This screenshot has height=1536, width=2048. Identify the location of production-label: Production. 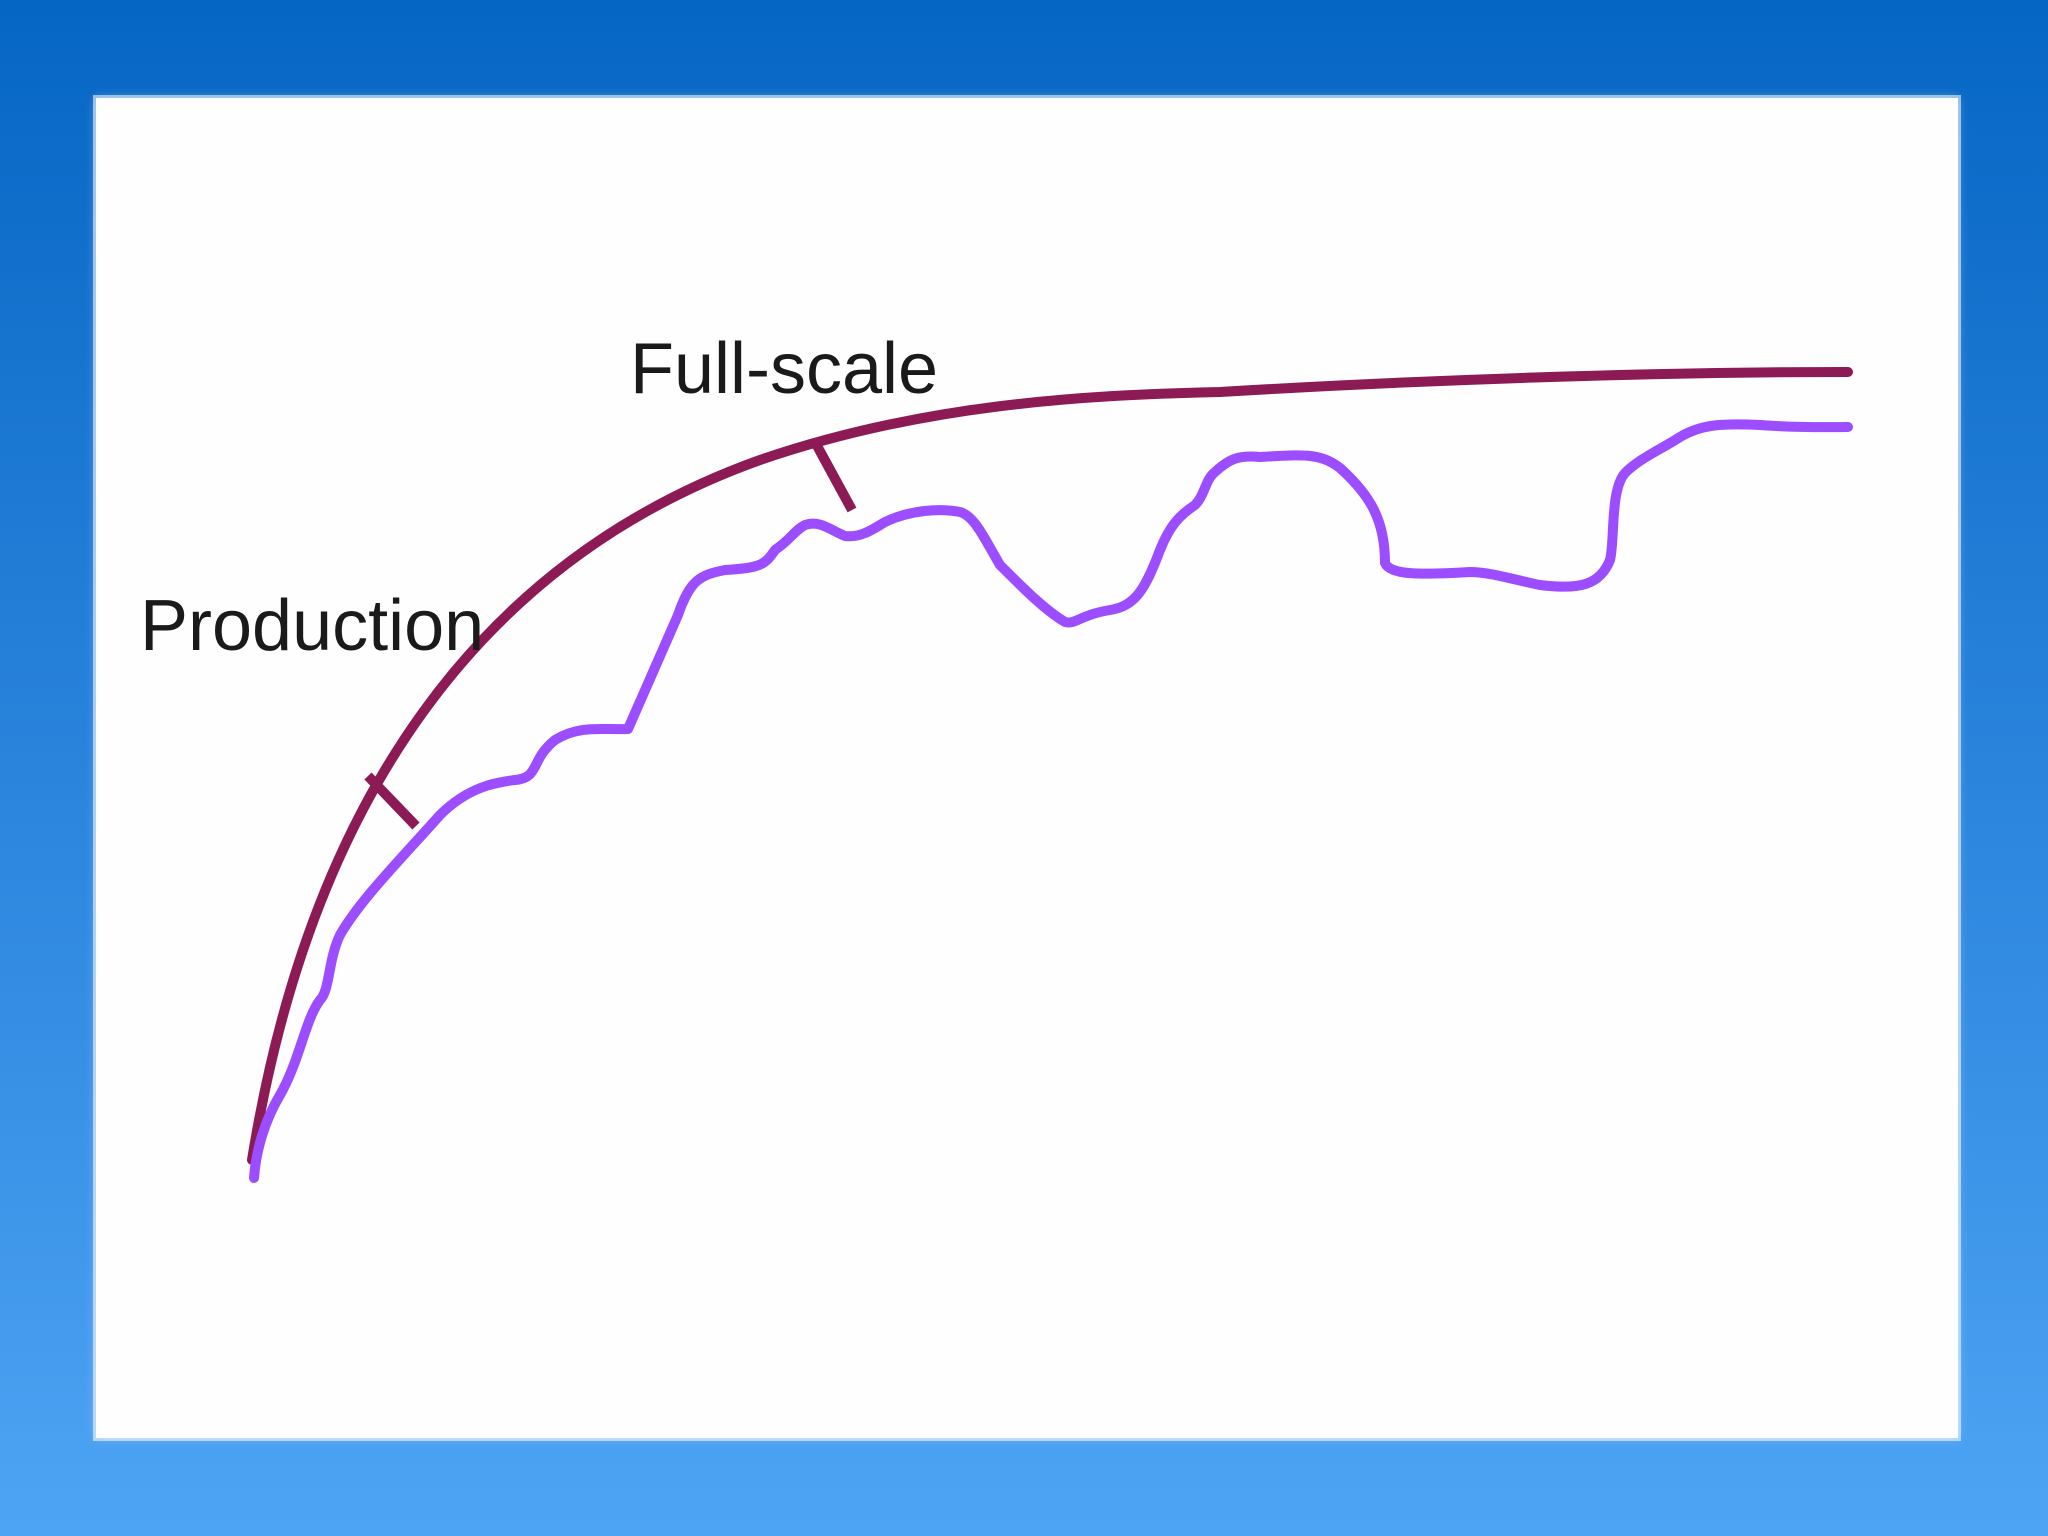
(312, 626).